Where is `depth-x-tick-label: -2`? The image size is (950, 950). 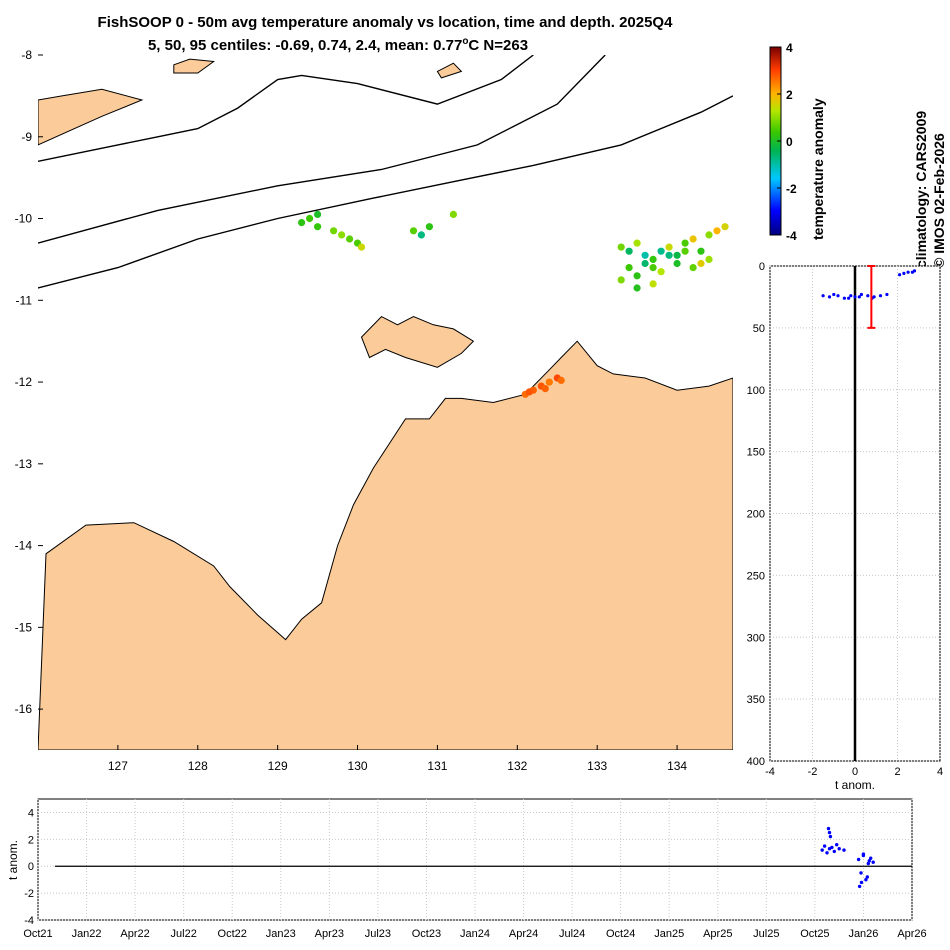 depth-x-tick-label: -2 is located at coordinates (813, 772).